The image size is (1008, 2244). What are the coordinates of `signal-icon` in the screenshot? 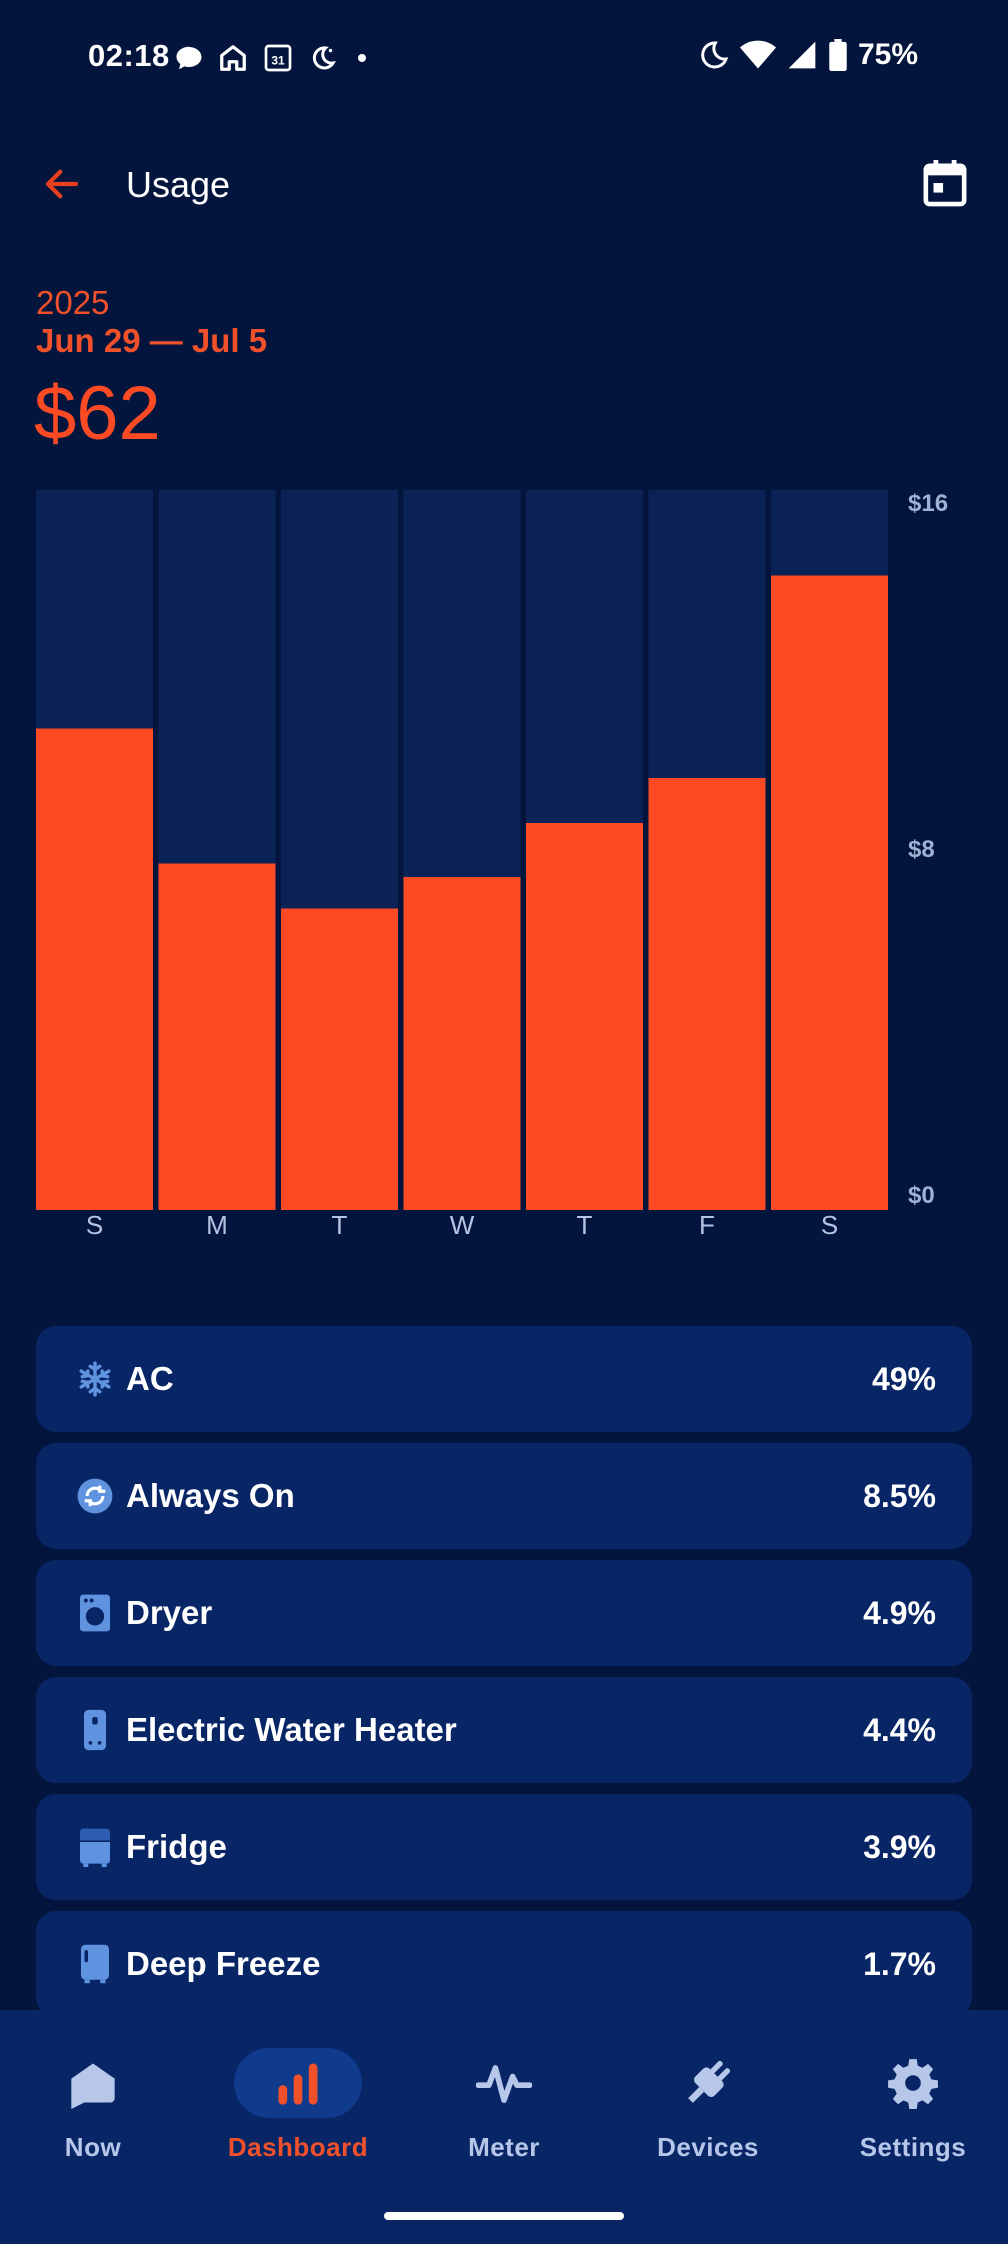 It's located at (802, 55).